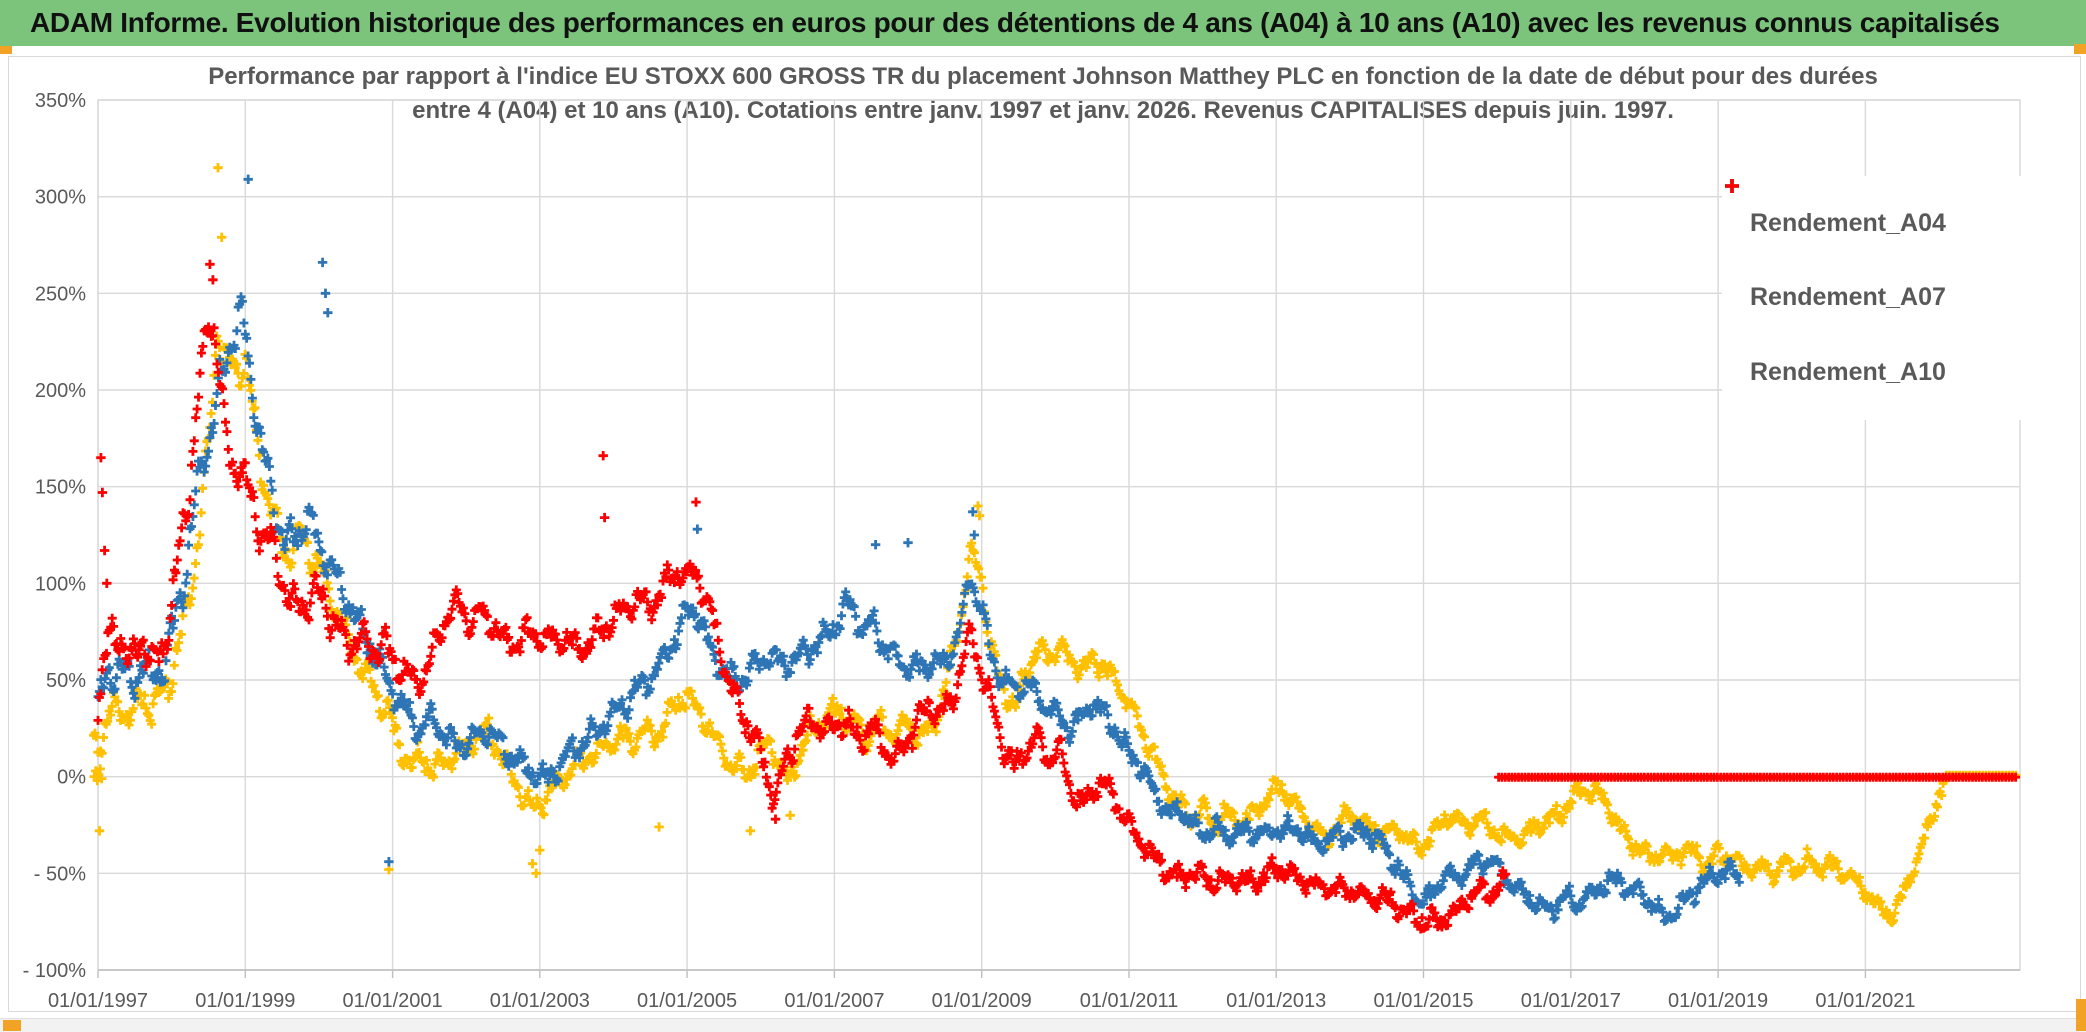 The height and width of the screenshot is (1032, 2086). What do you see at coordinates (1423, 1001) in the screenshot?
I see `x-axis-tick-label: 01/01/2015` at bounding box center [1423, 1001].